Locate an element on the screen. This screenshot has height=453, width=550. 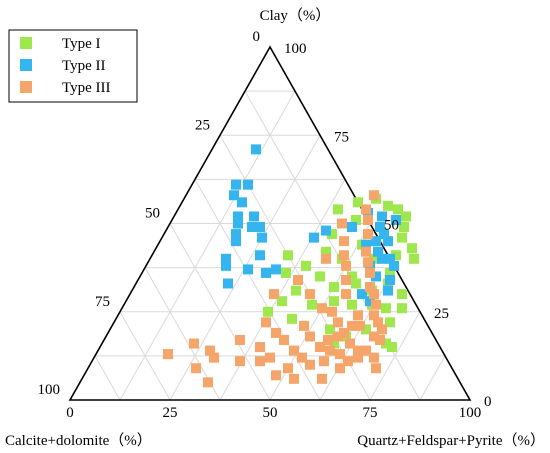
calcite-tick-label: 50 is located at coordinates (152, 214).